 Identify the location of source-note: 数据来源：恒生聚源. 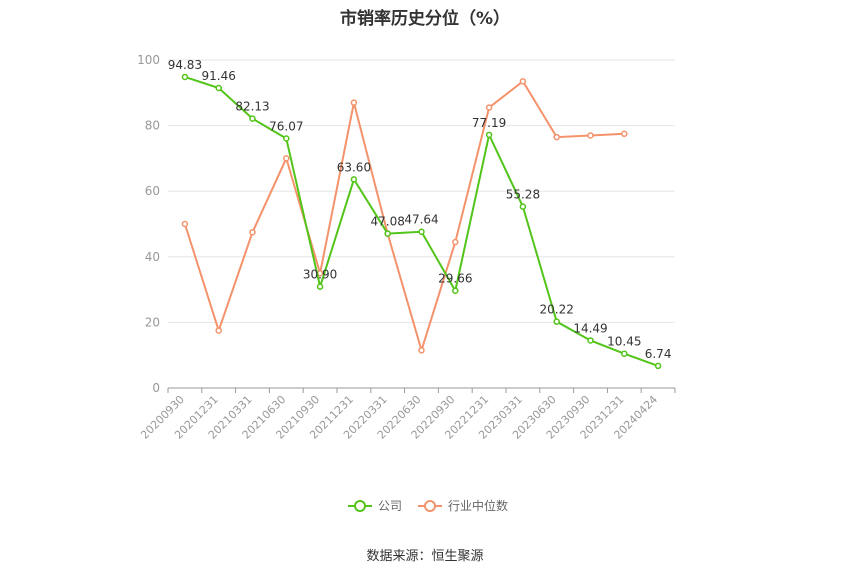
(425, 556).